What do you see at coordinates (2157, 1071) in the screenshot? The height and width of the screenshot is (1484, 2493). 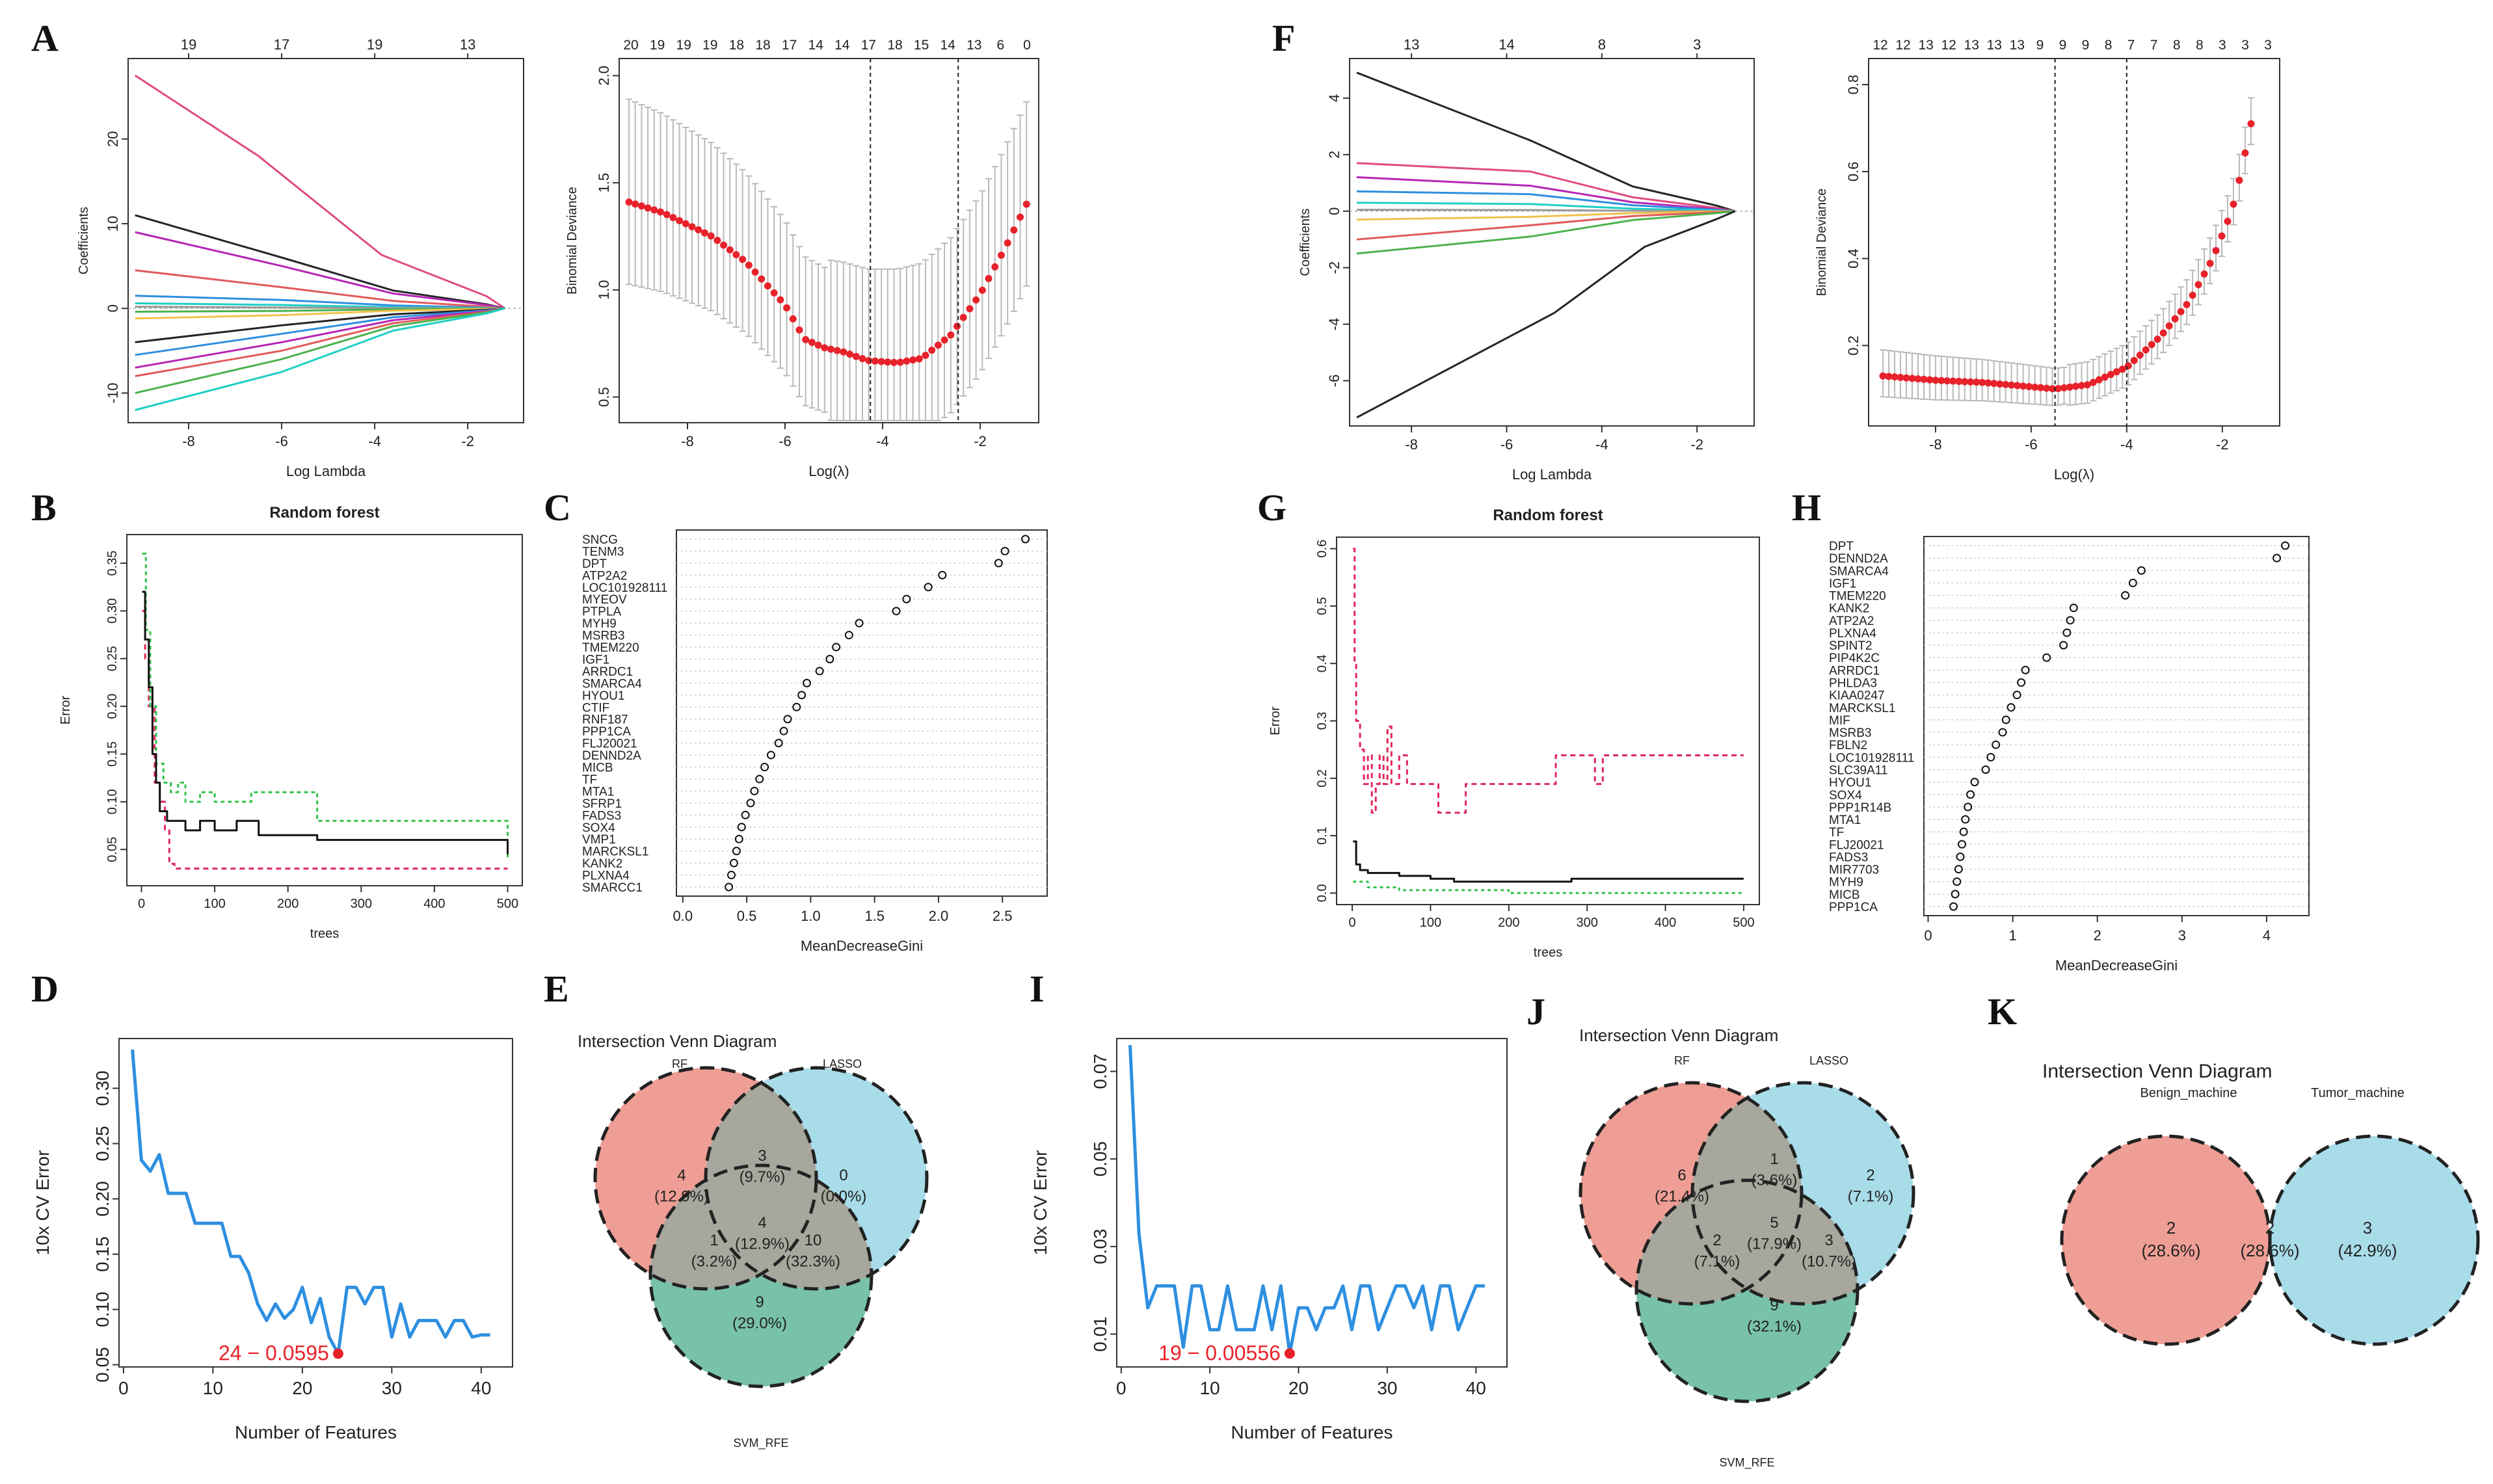 I see `venn-title: Intersection Venn Diagram` at bounding box center [2157, 1071].